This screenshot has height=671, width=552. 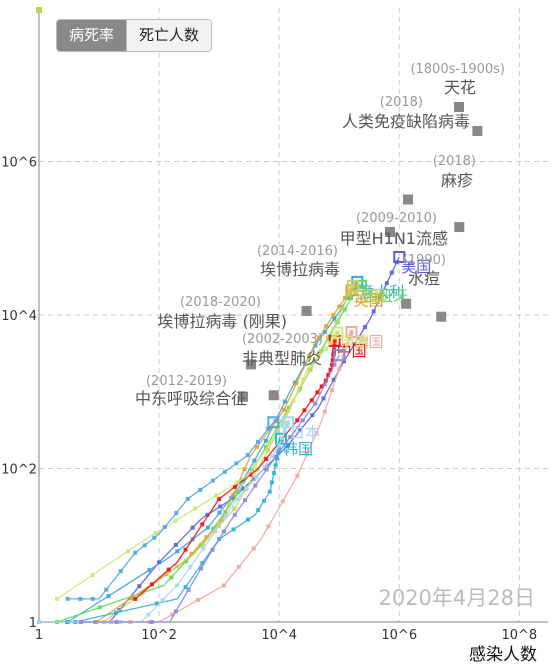 What do you see at coordinates (456, 598) in the screenshot?
I see `date-stamp: 2020年4月28日` at bounding box center [456, 598].